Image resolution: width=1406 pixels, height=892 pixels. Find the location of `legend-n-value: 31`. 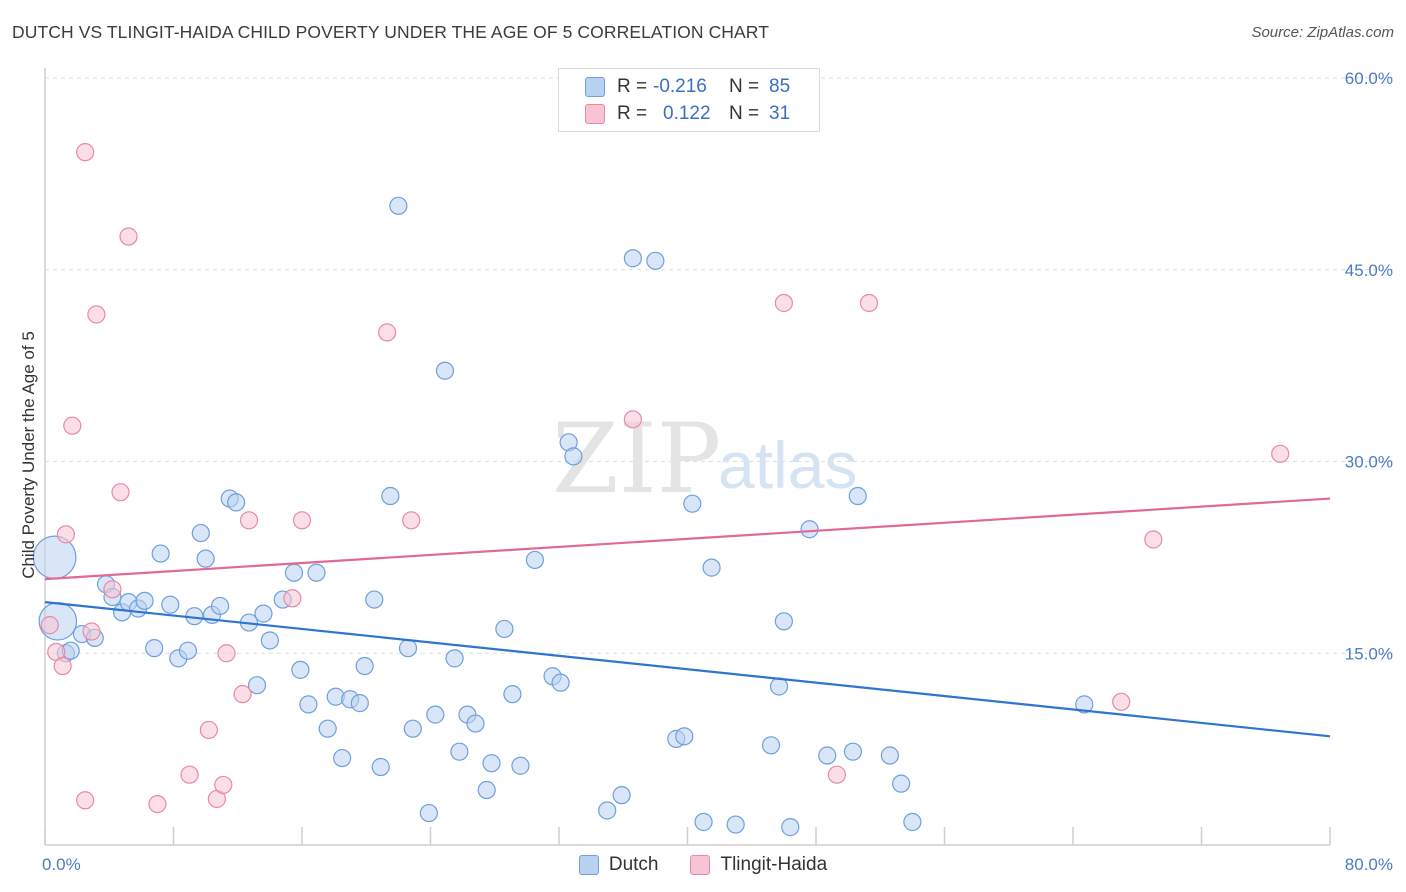

legend-n-value: 31 is located at coordinates (780, 113).